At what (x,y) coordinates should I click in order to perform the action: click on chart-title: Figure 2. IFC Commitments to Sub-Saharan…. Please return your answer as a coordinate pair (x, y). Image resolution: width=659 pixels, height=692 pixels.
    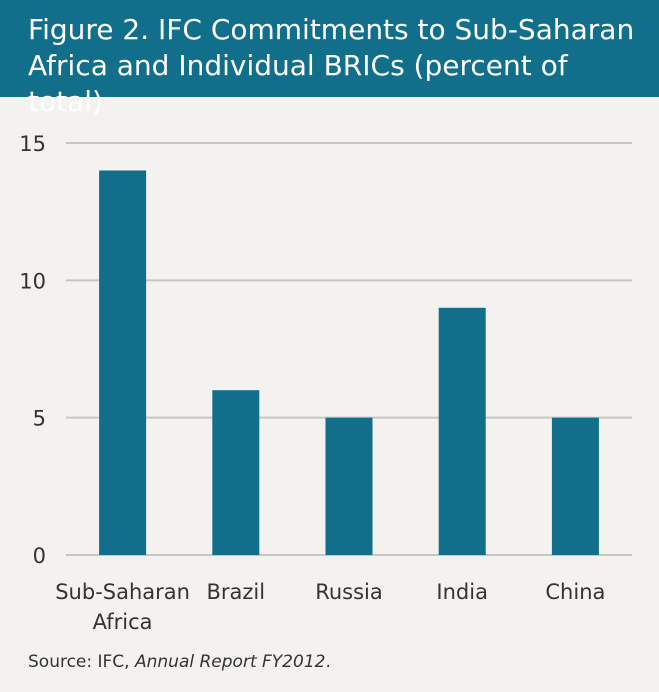
    Looking at the image, I should click on (331, 65).